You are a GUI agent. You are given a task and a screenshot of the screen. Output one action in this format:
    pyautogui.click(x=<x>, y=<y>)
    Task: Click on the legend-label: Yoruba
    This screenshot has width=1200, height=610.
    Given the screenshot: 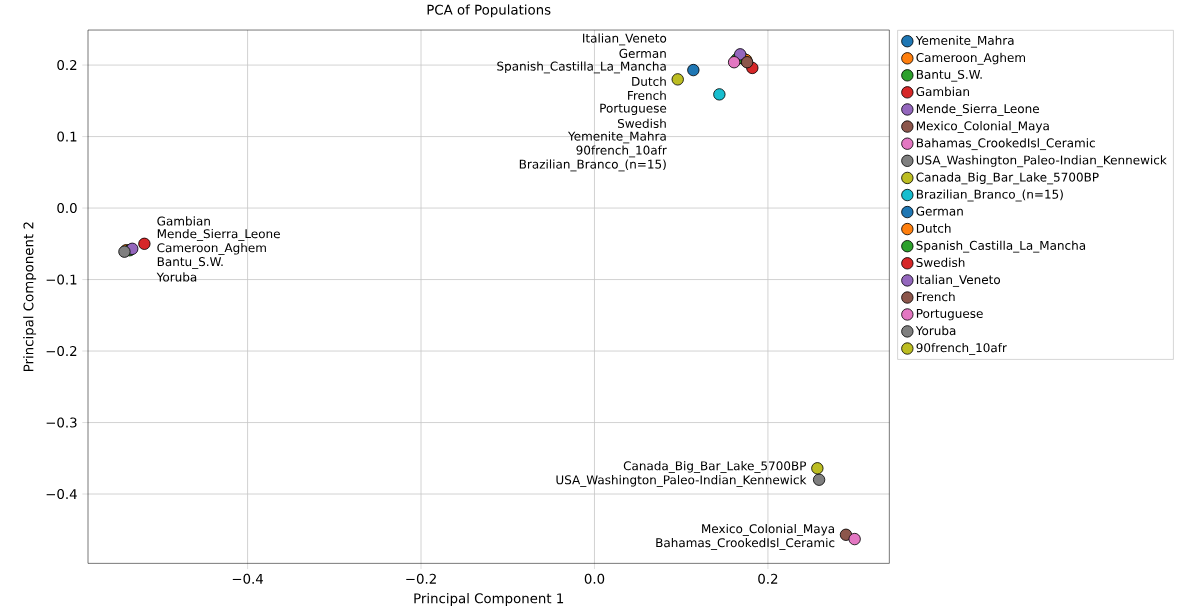 What is the action you would take?
    pyautogui.click(x=935, y=330)
    